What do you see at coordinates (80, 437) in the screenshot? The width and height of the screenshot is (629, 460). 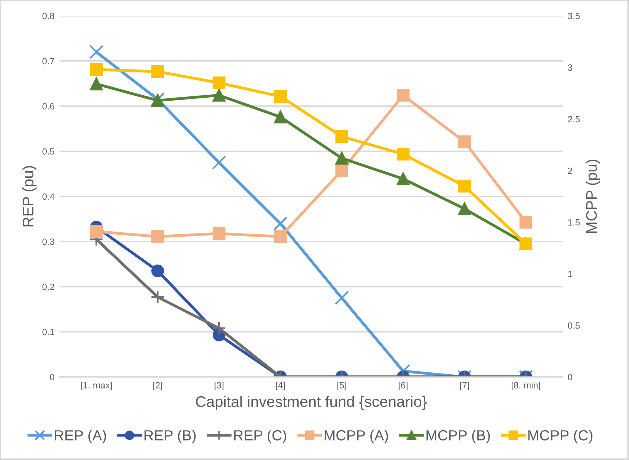 I see `legend-label: REP (A)` at bounding box center [80, 437].